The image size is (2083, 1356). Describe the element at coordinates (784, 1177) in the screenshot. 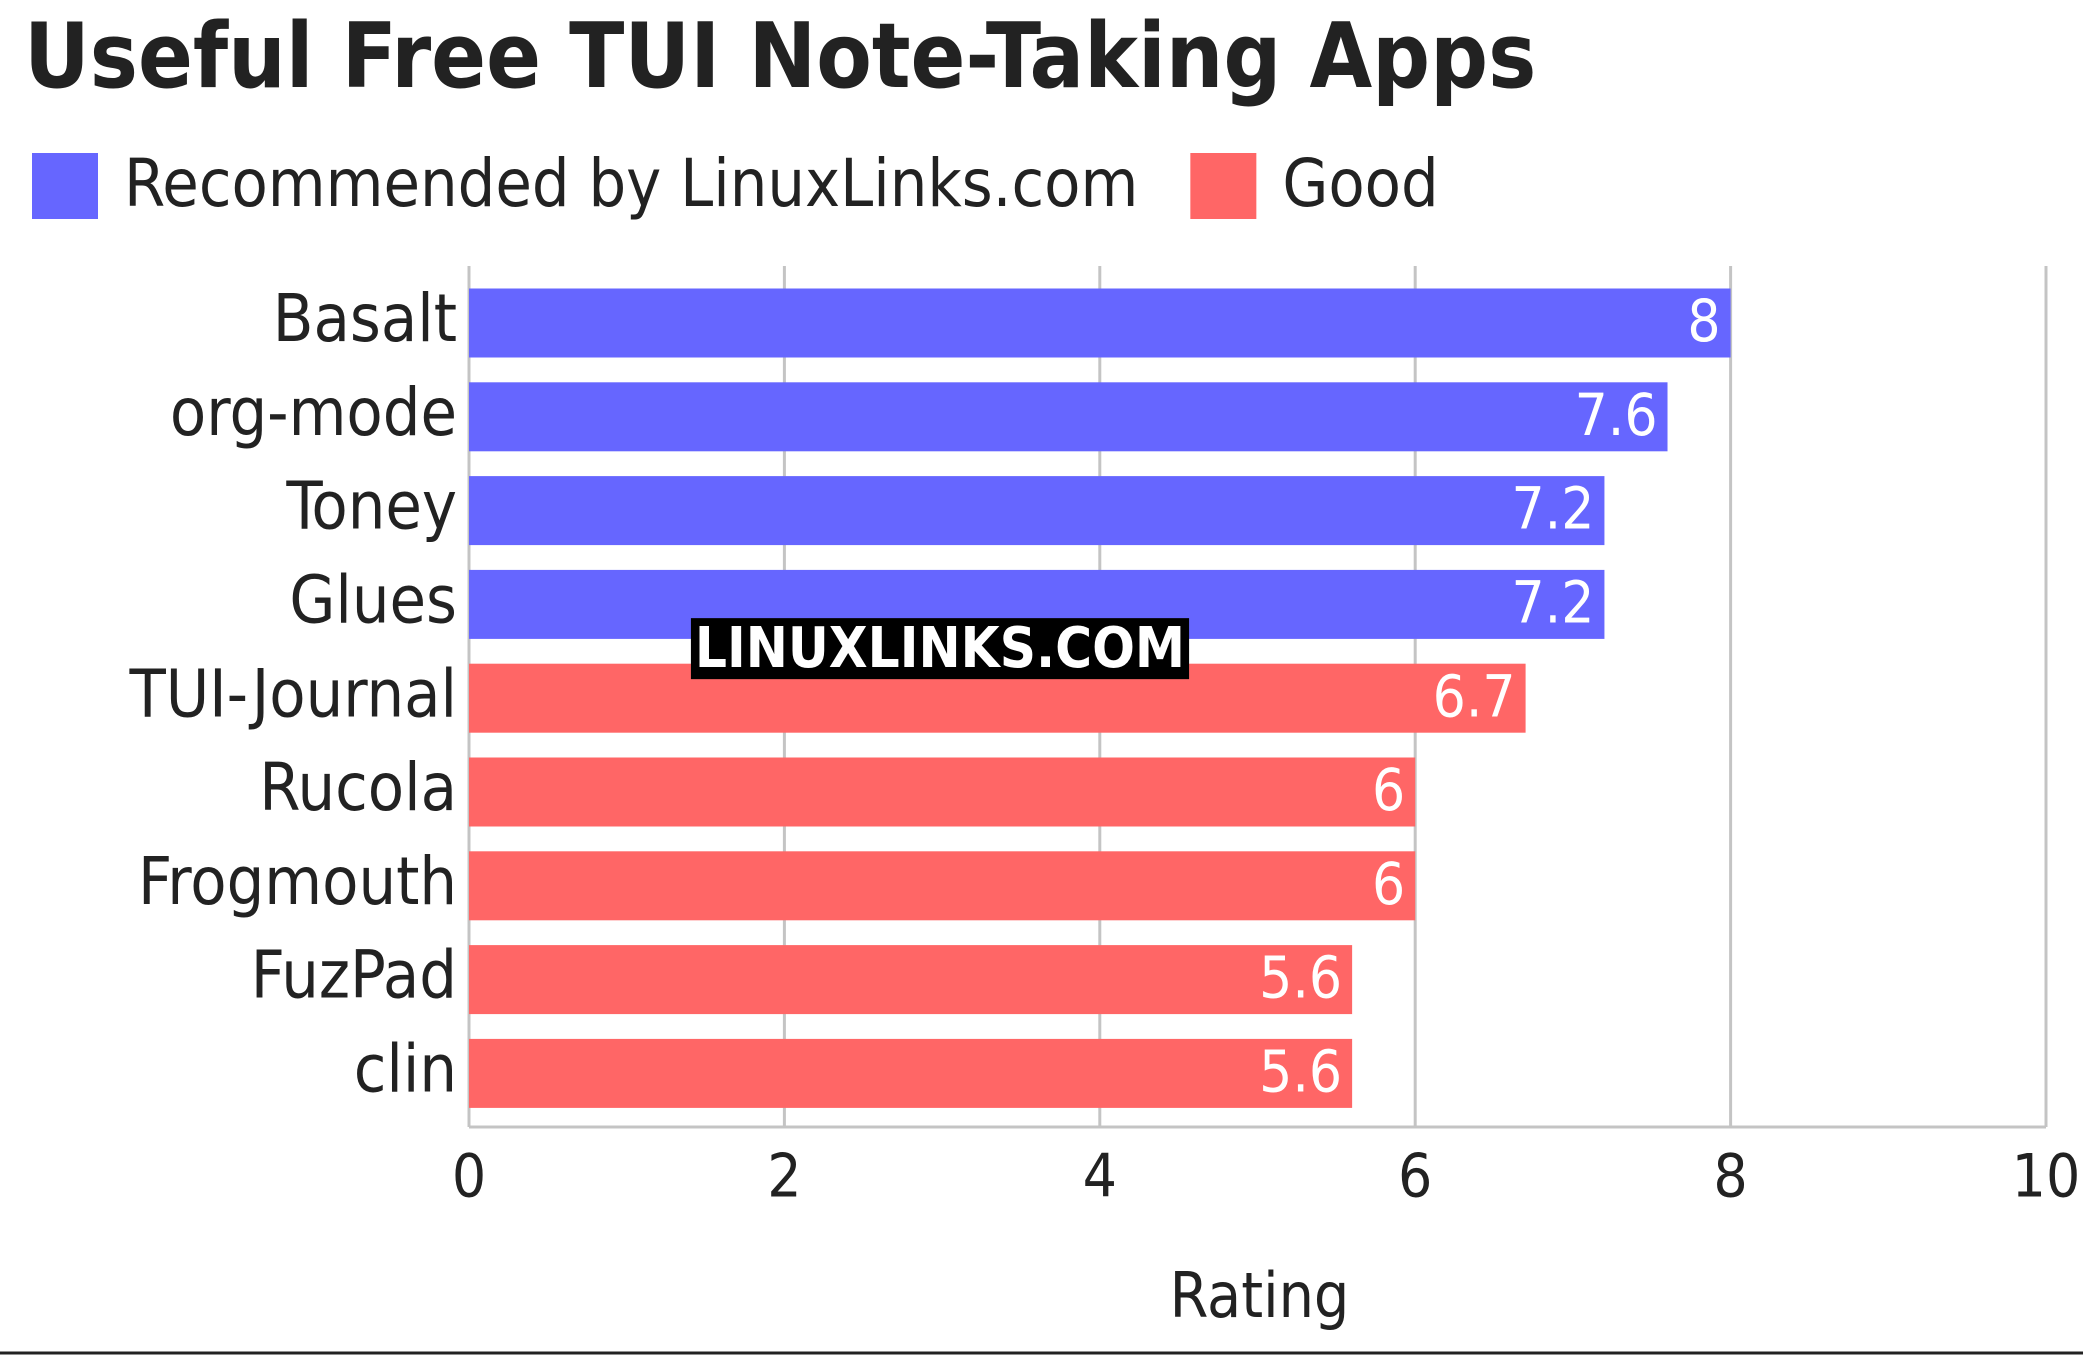

I see `x-tick-label: 2` at that location.